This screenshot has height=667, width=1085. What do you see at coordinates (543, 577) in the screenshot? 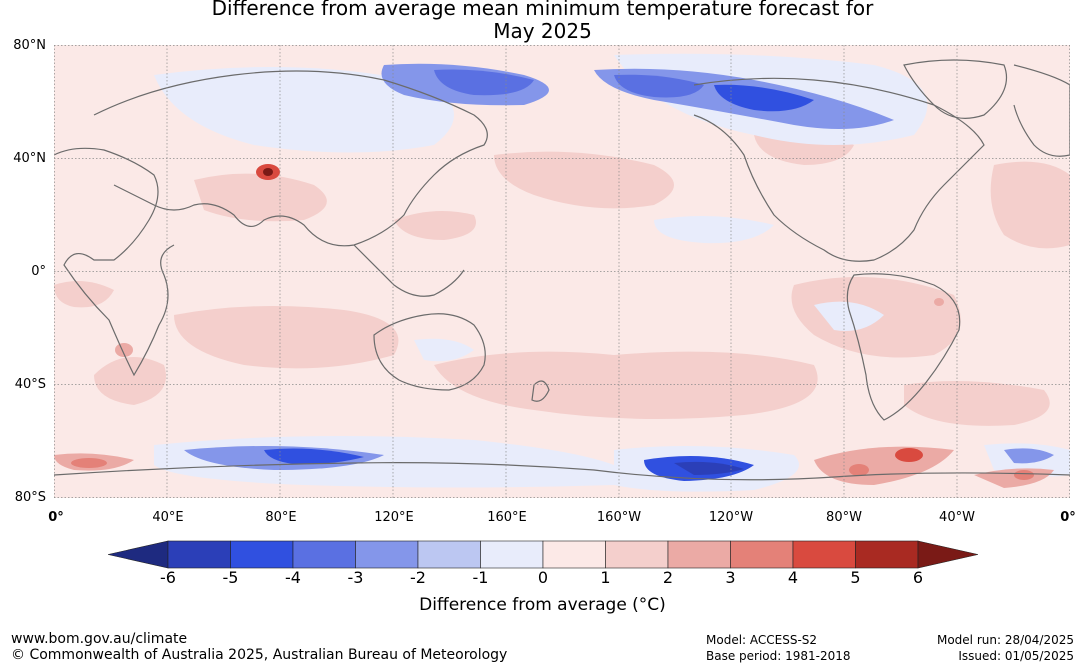
I see `colorbar-tick-label: 0` at bounding box center [543, 577].